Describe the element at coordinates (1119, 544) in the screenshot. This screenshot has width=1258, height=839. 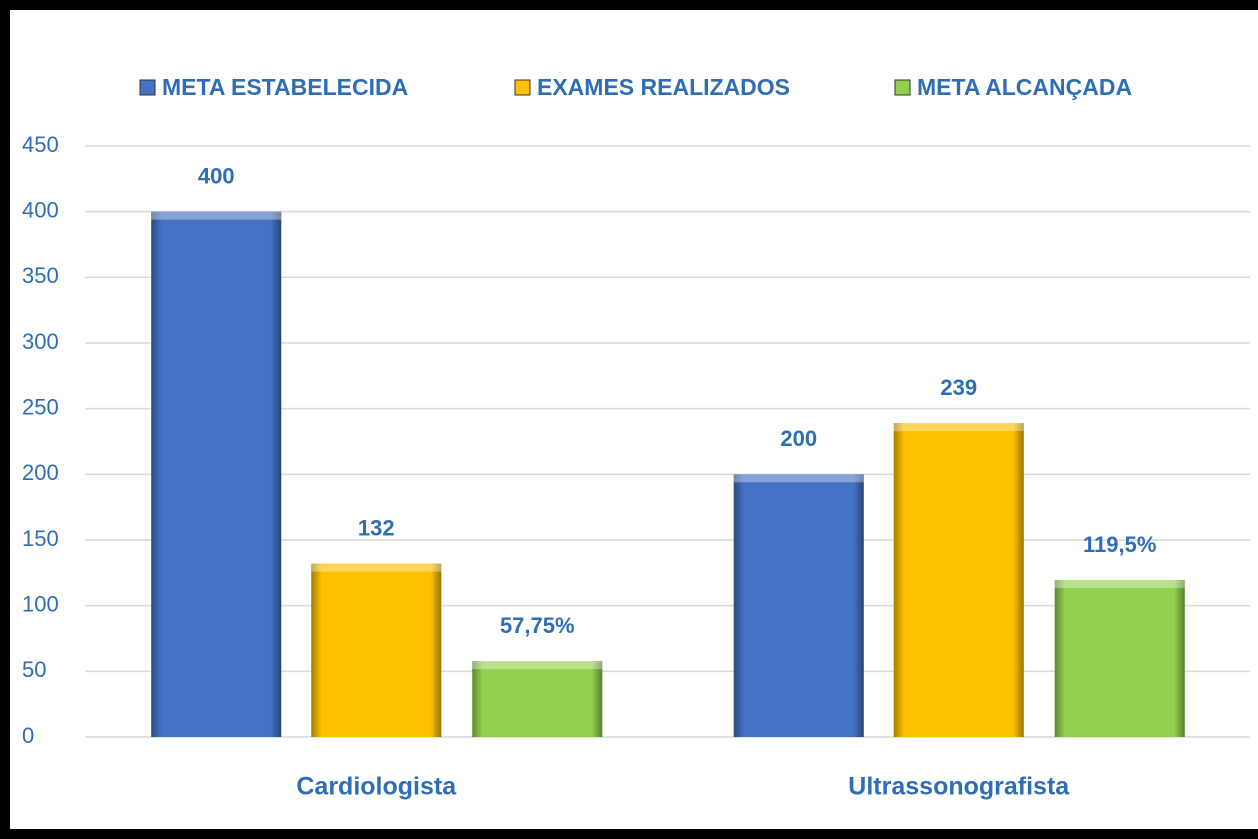
I see `data-label: 119,5%` at that location.